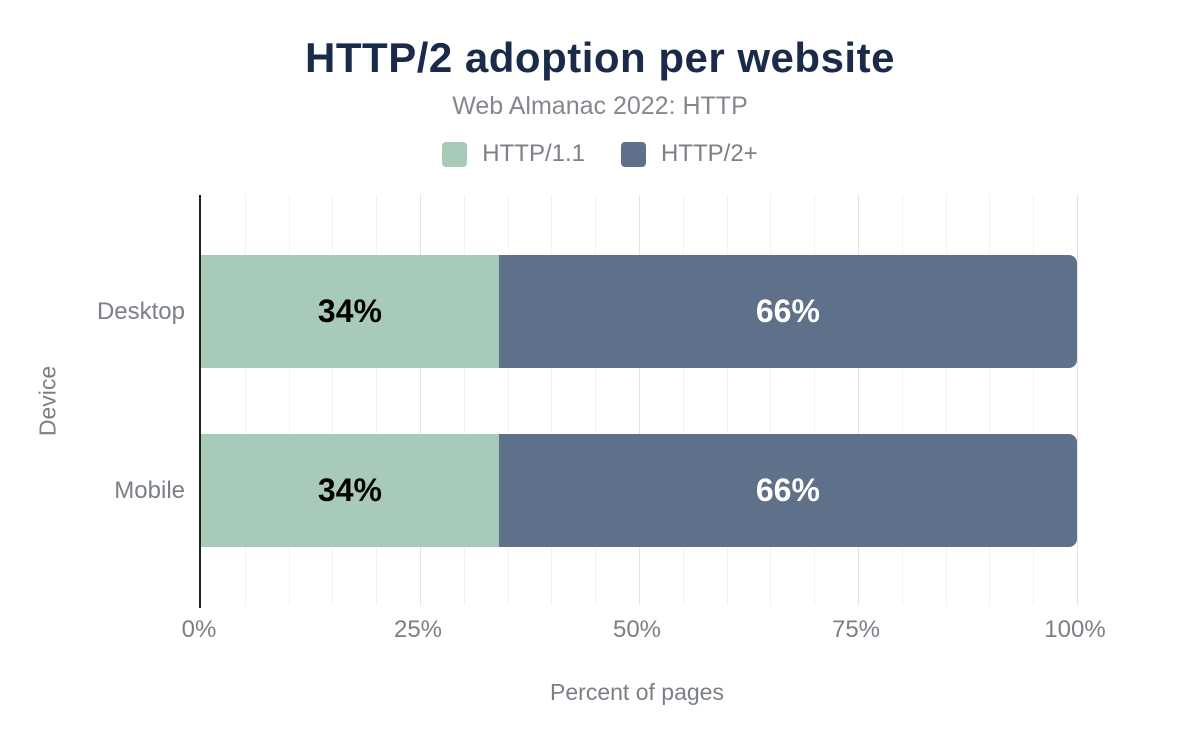  I want to click on category-label-mobile: Mobile, so click(149, 490).